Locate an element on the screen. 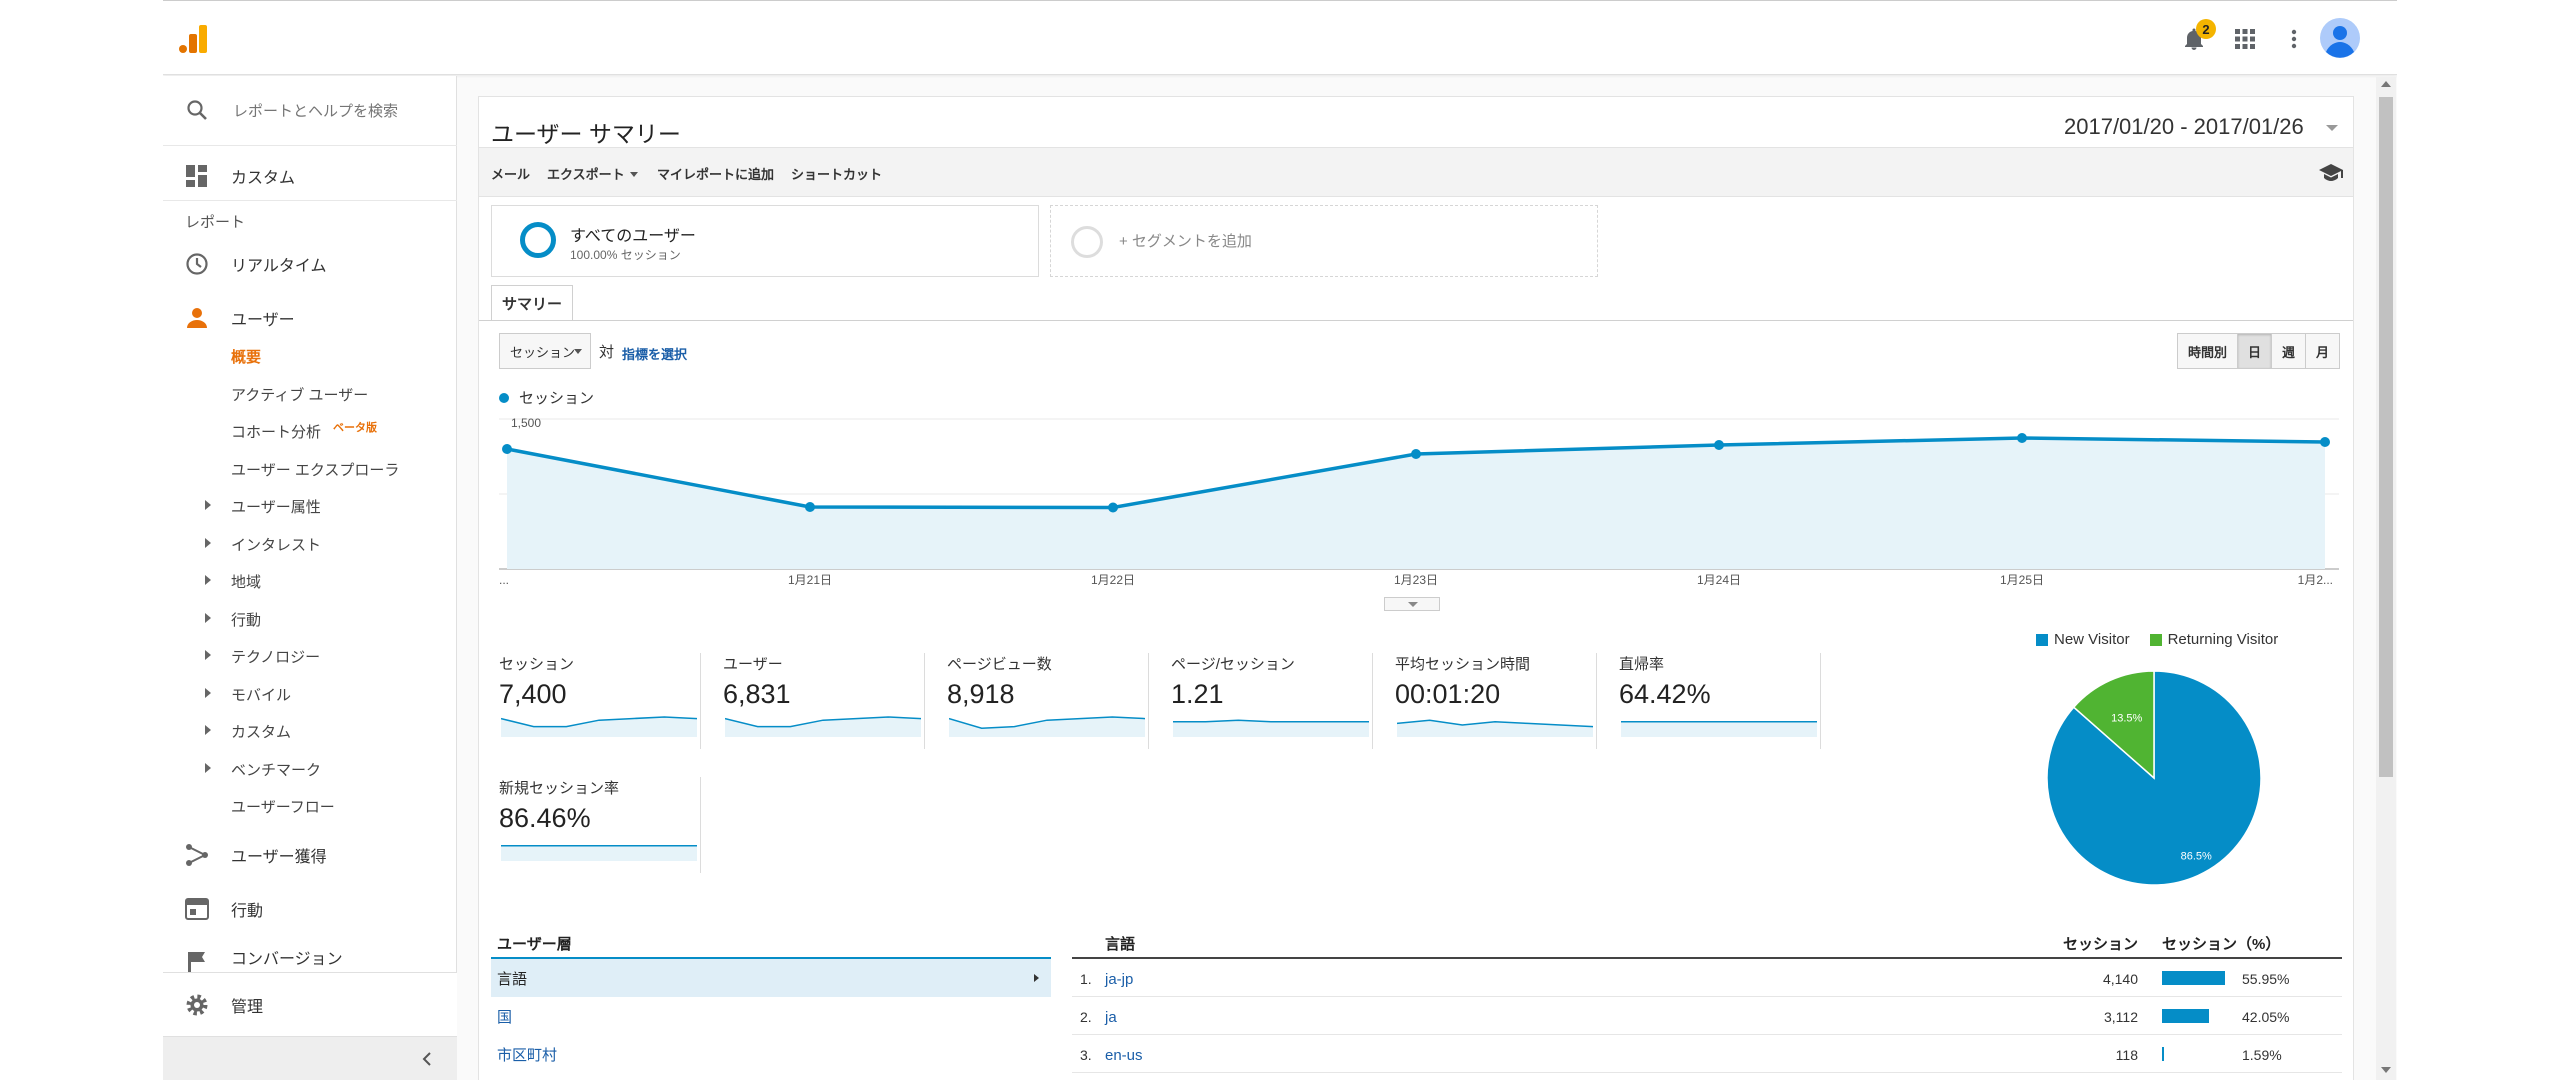 The width and height of the screenshot is (2560, 1080). users-submenu-item: ベンチマーク is located at coordinates (310, 768).